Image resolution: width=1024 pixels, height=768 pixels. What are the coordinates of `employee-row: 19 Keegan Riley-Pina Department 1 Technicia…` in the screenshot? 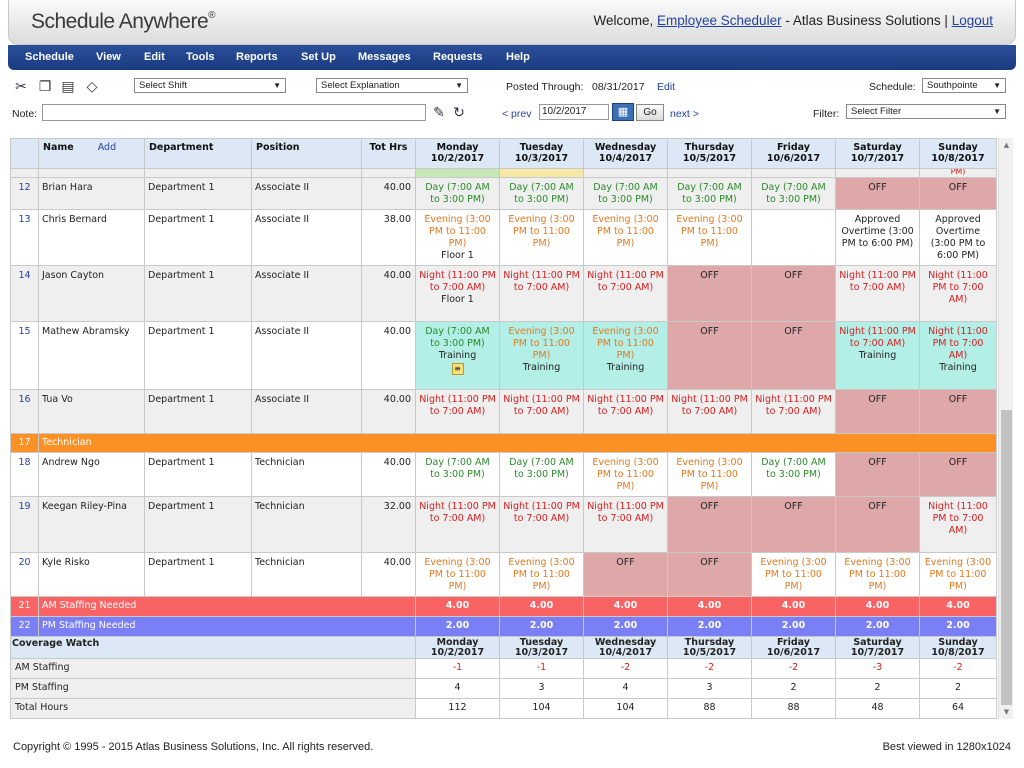 It's located at (503, 524).